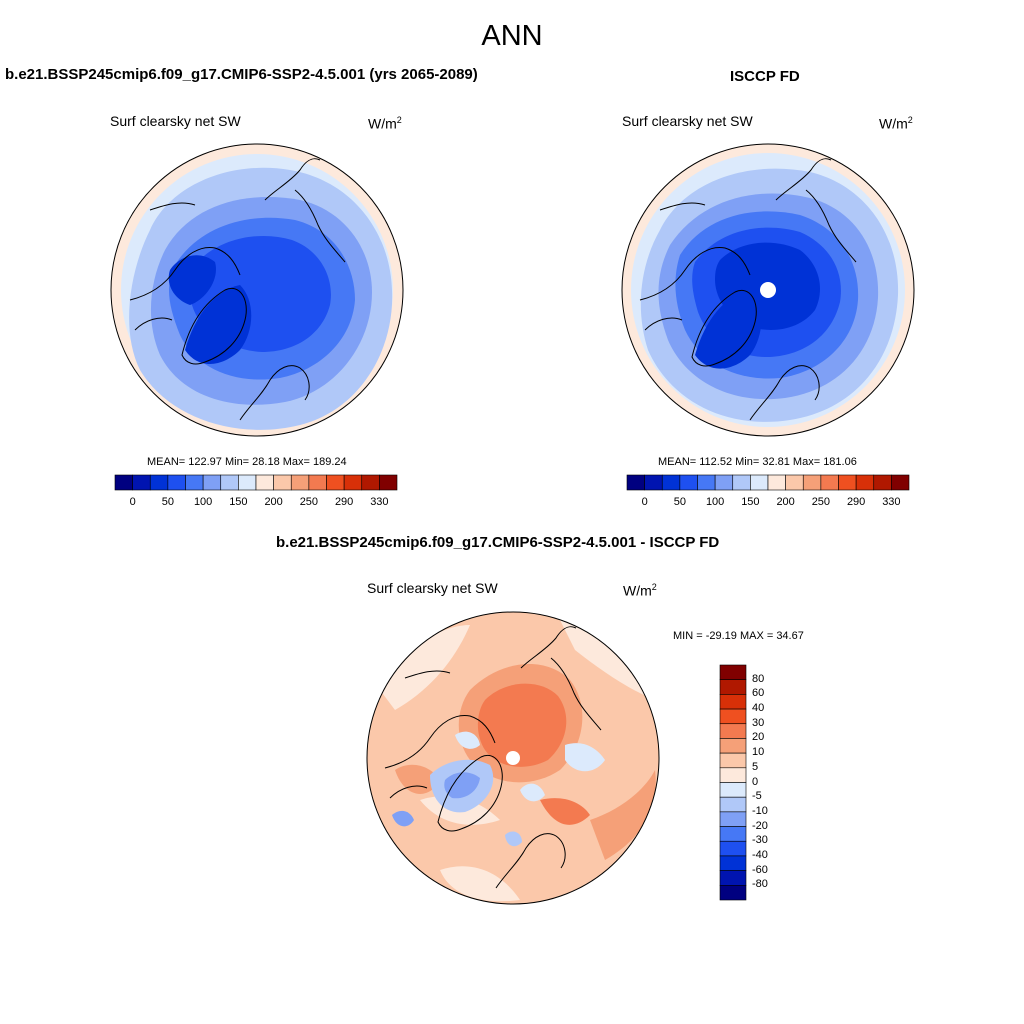 The image size is (1024, 1024). What do you see at coordinates (175, 121) in the screenshot?
I see `model-variable-label: Surf clearsky net SW` at bounding box center [175, 121].